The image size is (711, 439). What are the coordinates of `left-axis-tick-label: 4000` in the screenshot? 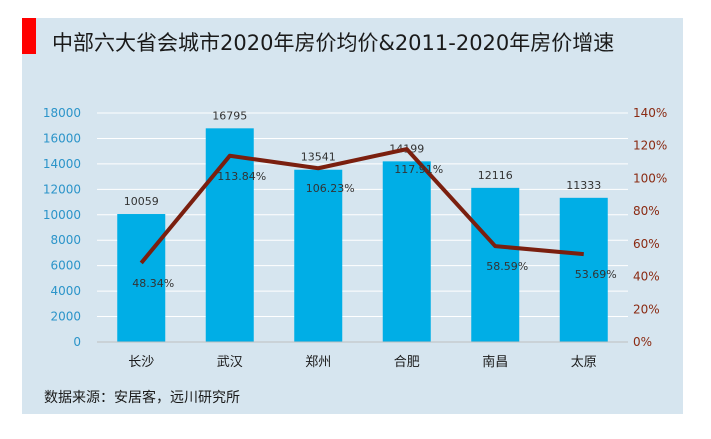 It's located at (65, 291).